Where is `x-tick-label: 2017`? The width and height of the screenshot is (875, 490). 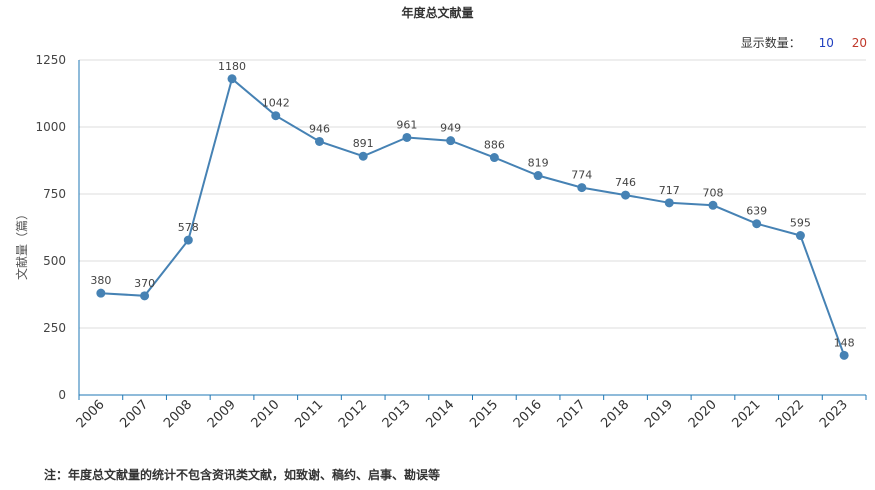
x-tick-label: 2017 is located at coordinates (572, 414).